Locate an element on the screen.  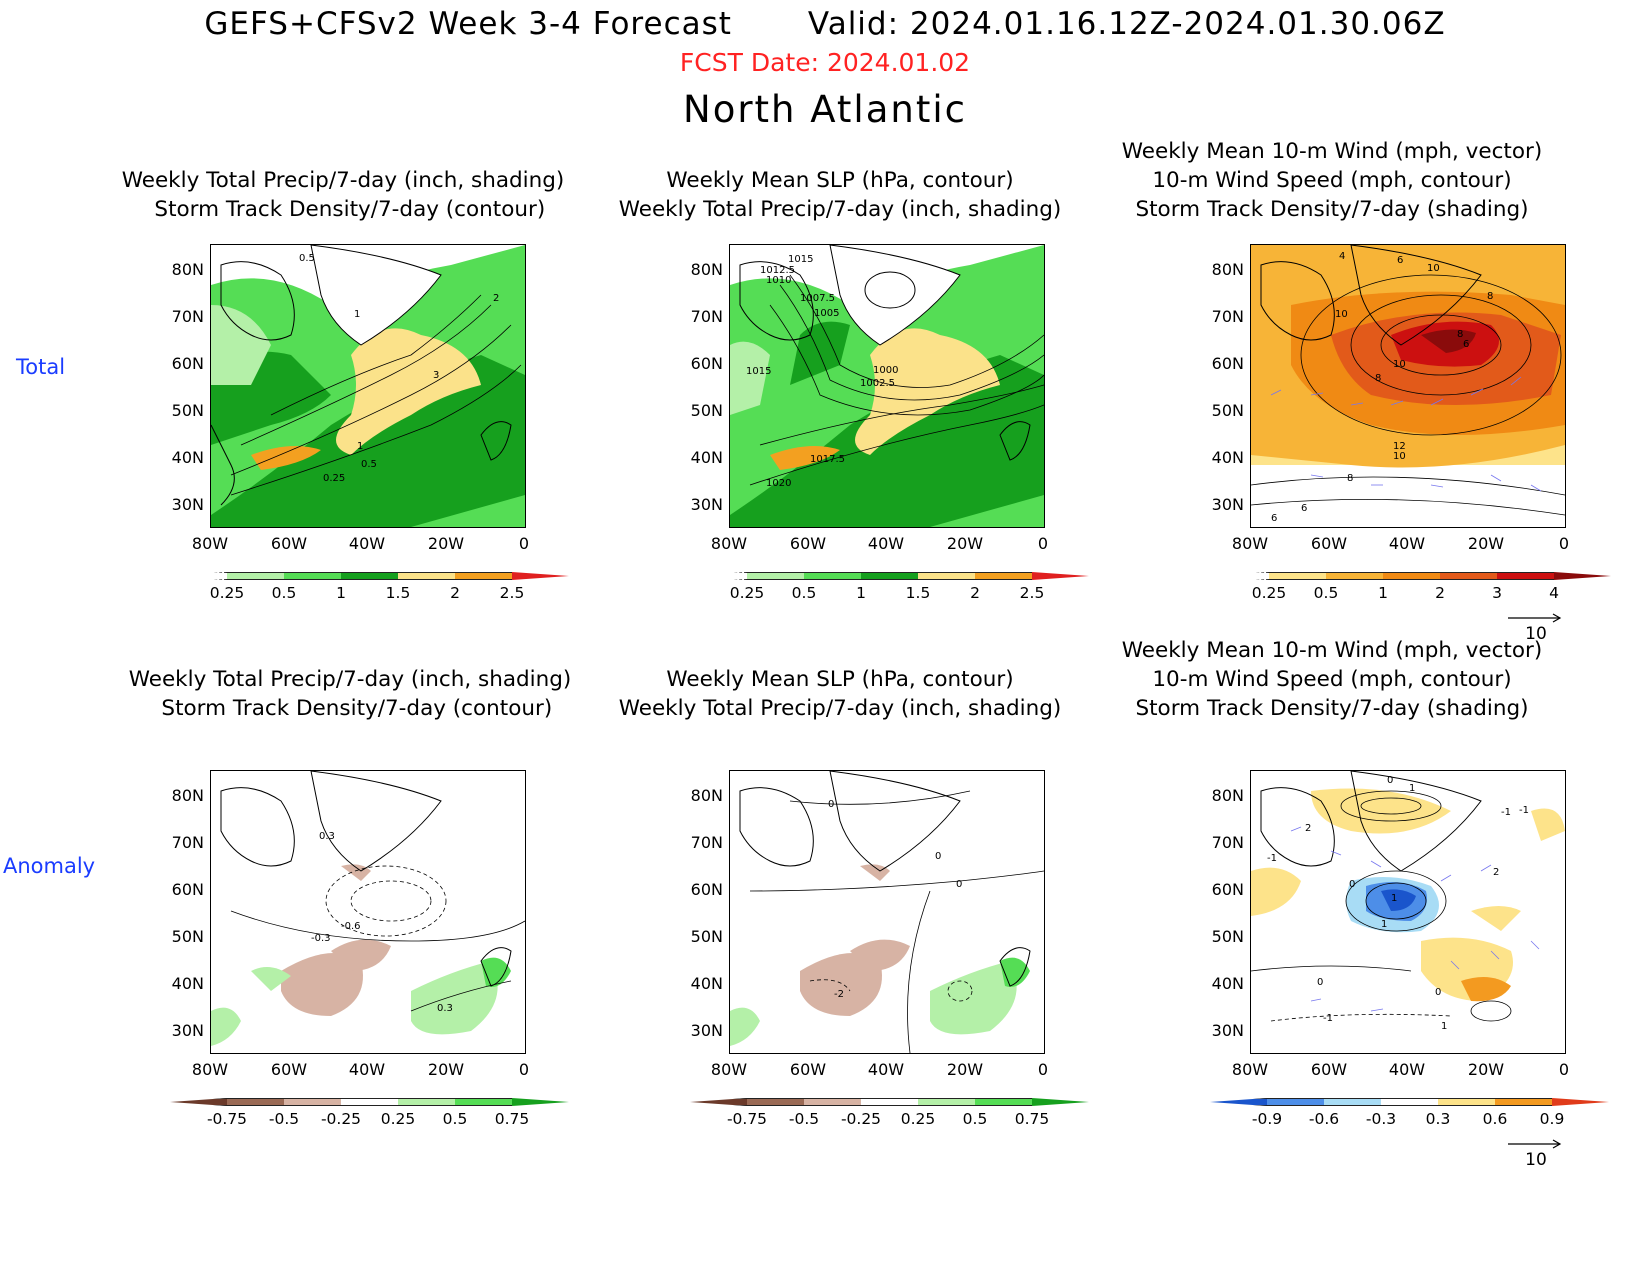
colorbar-label: -0.9 is located at coordinates (1267, 1119).